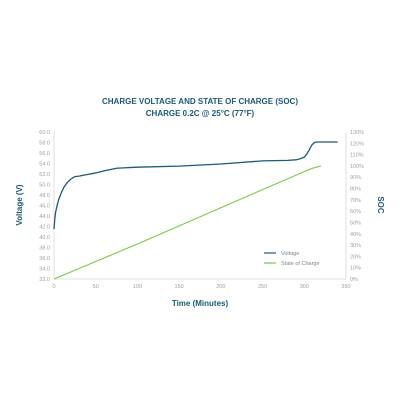 This screenshot has width=400, height=400. I want to click on x-tick-label: 200, so click(220, 287).